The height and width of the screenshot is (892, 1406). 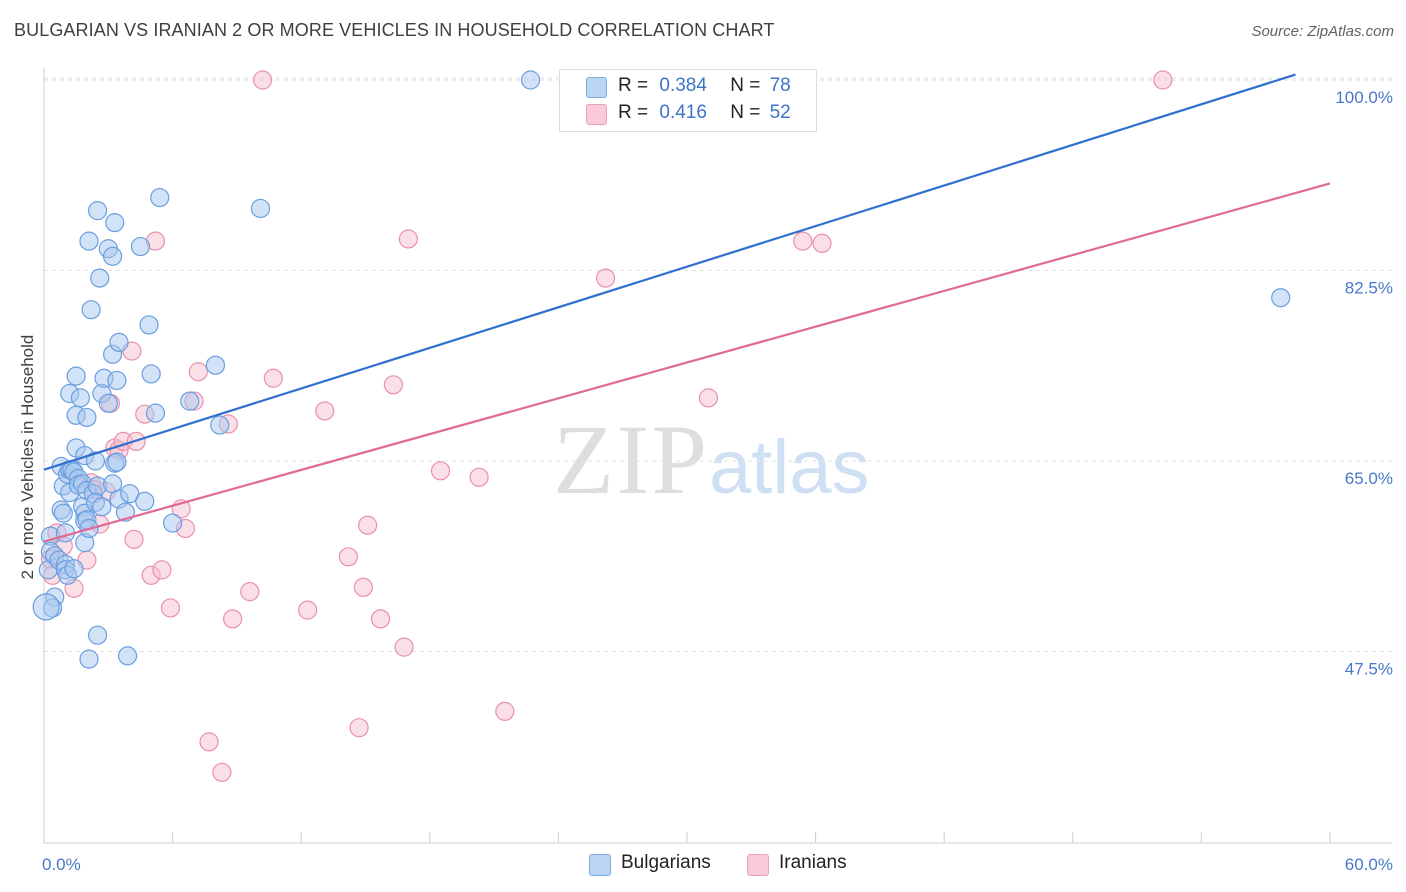 What do you see at coordinates (1369, 288) in the screenshot?
I see `y-tick-label: 82.5%` at bounding box center [1369, 288].